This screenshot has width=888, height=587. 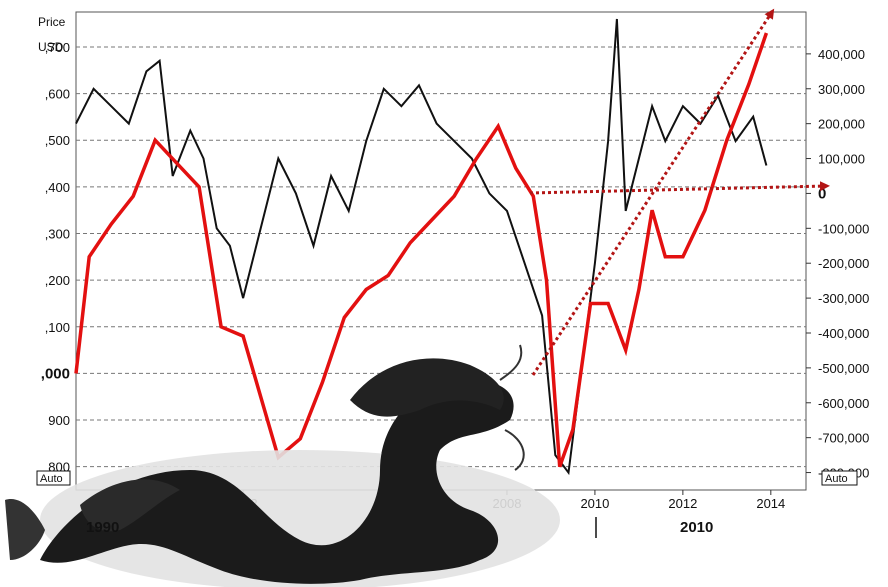 What do you see at coordinates (843, 228) in the screenshot?
I see `right-tick-label: -100,000` at bounding box center [843, 228].